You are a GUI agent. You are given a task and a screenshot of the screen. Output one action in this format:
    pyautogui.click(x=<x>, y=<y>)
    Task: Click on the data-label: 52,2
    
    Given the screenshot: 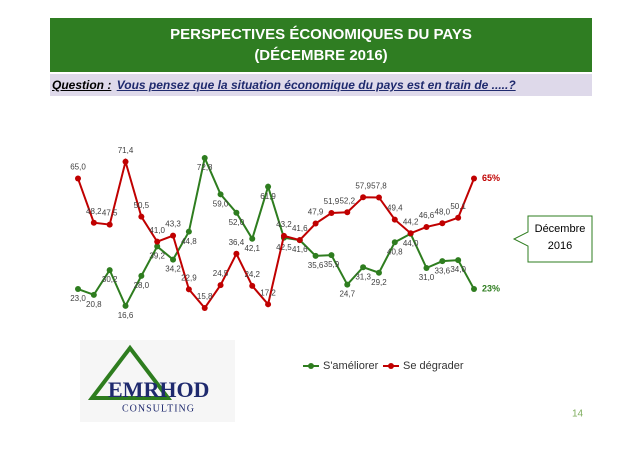 What is the action you would take?
    pyautogui.click(x=347, y=200)
    